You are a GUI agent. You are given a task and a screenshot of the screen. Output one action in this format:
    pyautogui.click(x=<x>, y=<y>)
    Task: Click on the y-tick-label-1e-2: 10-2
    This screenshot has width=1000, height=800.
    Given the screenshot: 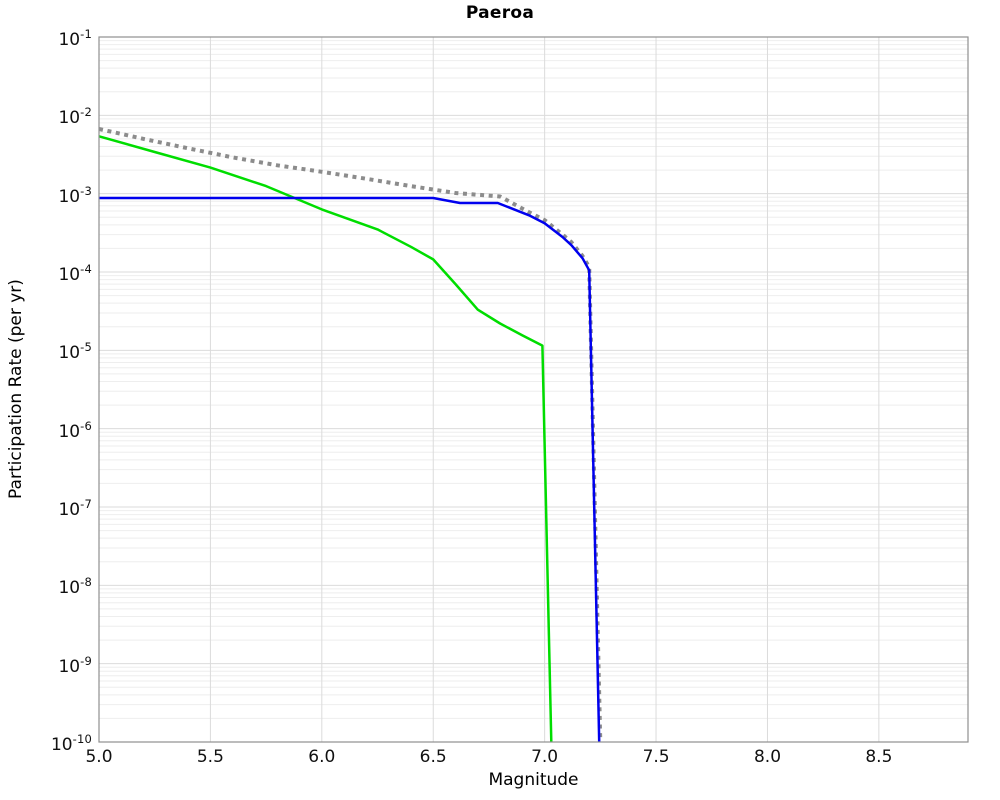 What is the action you would take?
    pyautogui.click(x=46, y=115)
    